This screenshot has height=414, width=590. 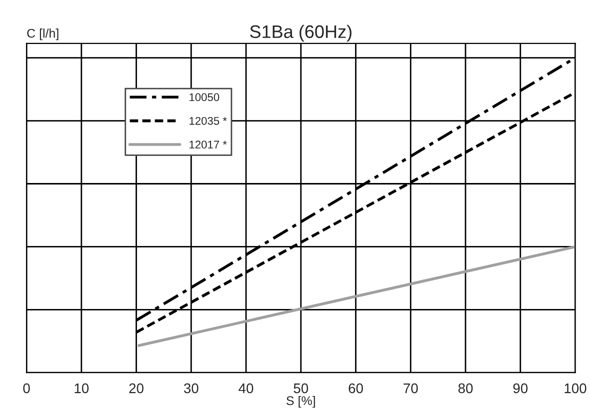 I want to click on x-tick-label: 80, so click(x=465, y=388).